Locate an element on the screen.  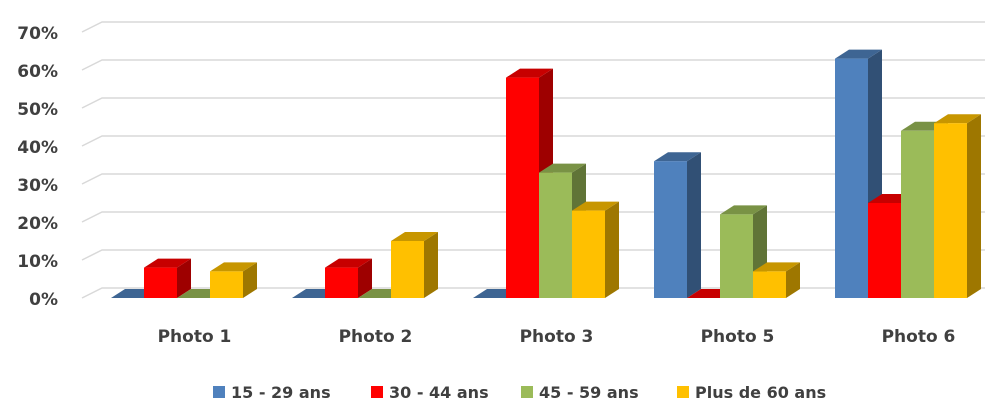
legend-item: 45 - 59 ans is located at coordinates (580, 392).